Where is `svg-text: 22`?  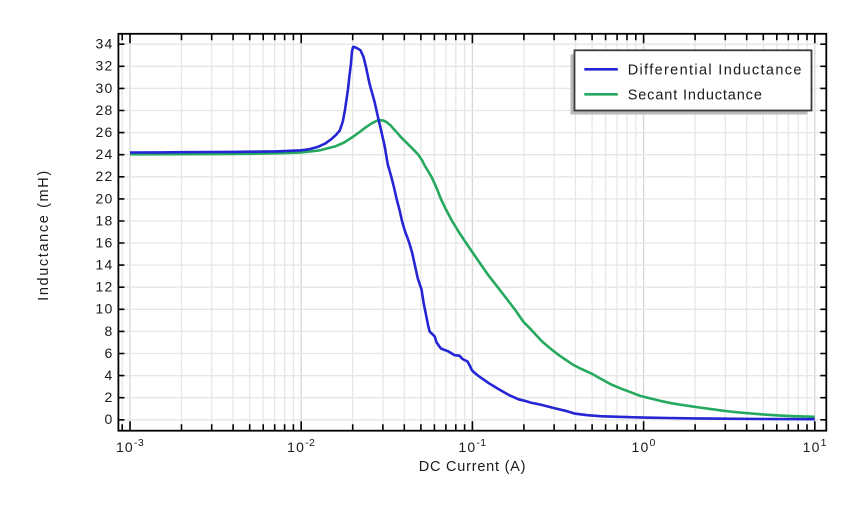
svg-text: 22 is located at coordinates (105, 176).